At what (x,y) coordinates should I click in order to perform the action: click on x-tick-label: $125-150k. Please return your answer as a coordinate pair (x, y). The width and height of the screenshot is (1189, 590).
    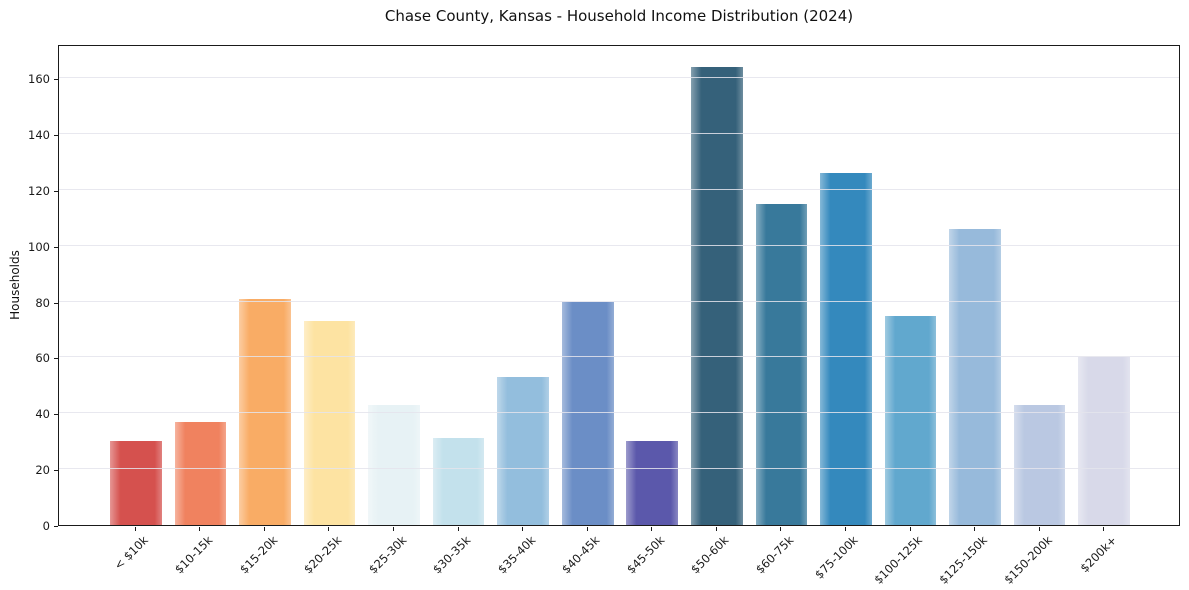
    Looking at the image, I should click on (963, 560).